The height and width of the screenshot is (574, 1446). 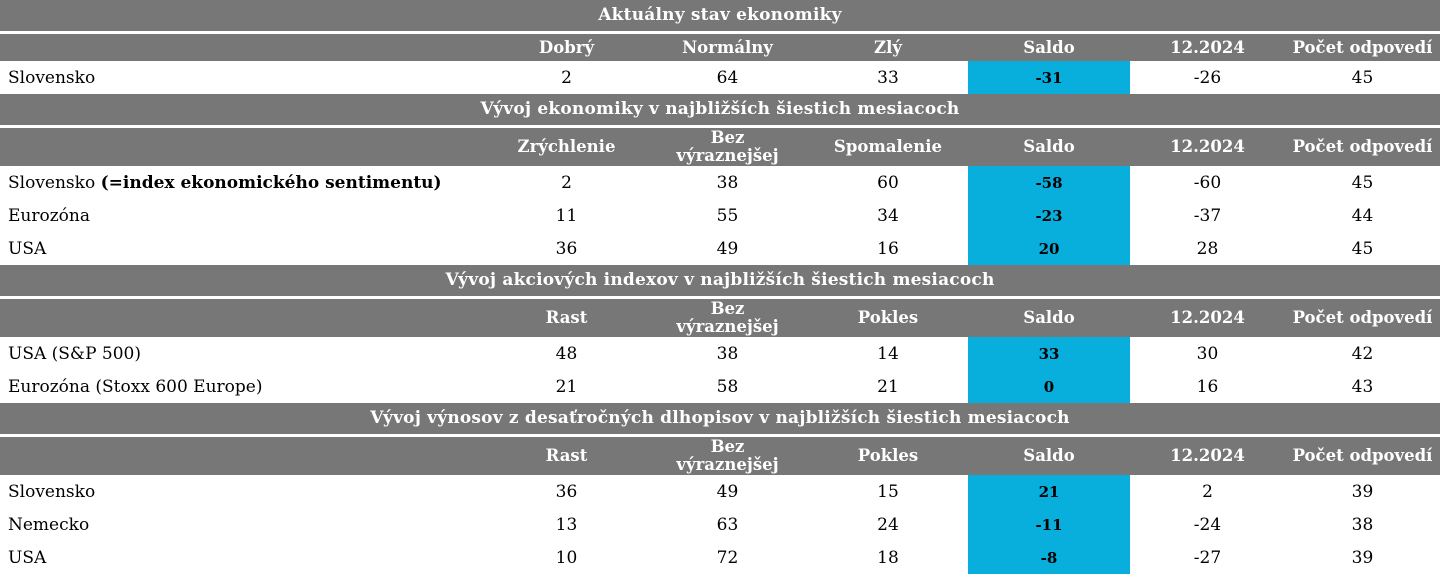 I want to click on cell-value: 43, so click(x=1362, y=386).